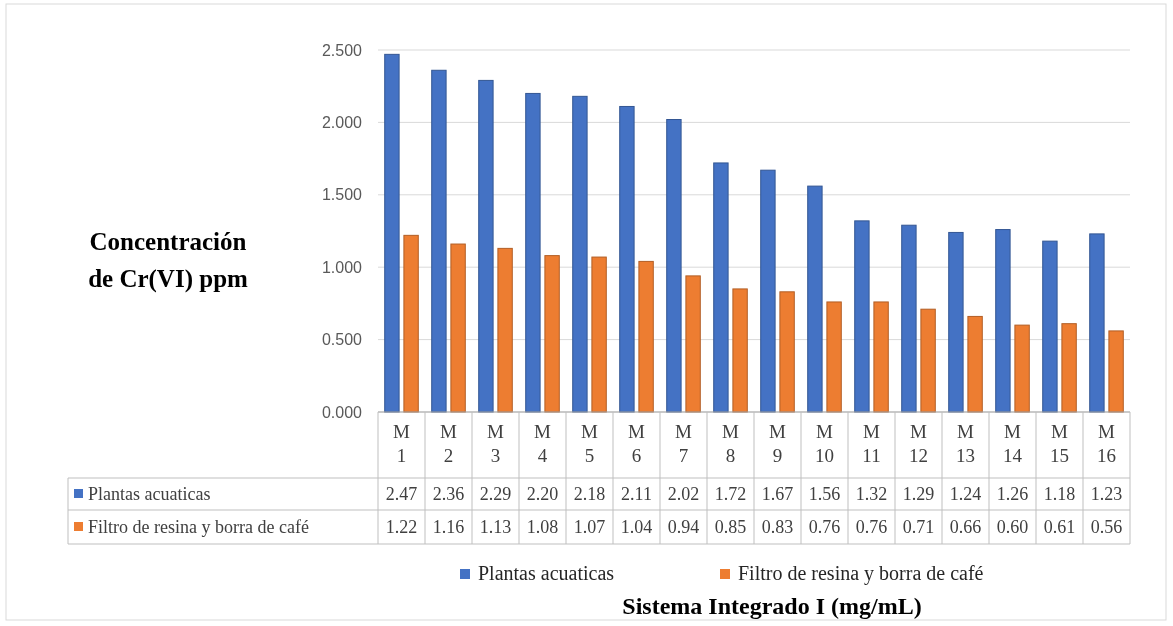 This screenshot has width=1173, height=626. I want to click on x-tick-label: M 7, so click(684, 443).